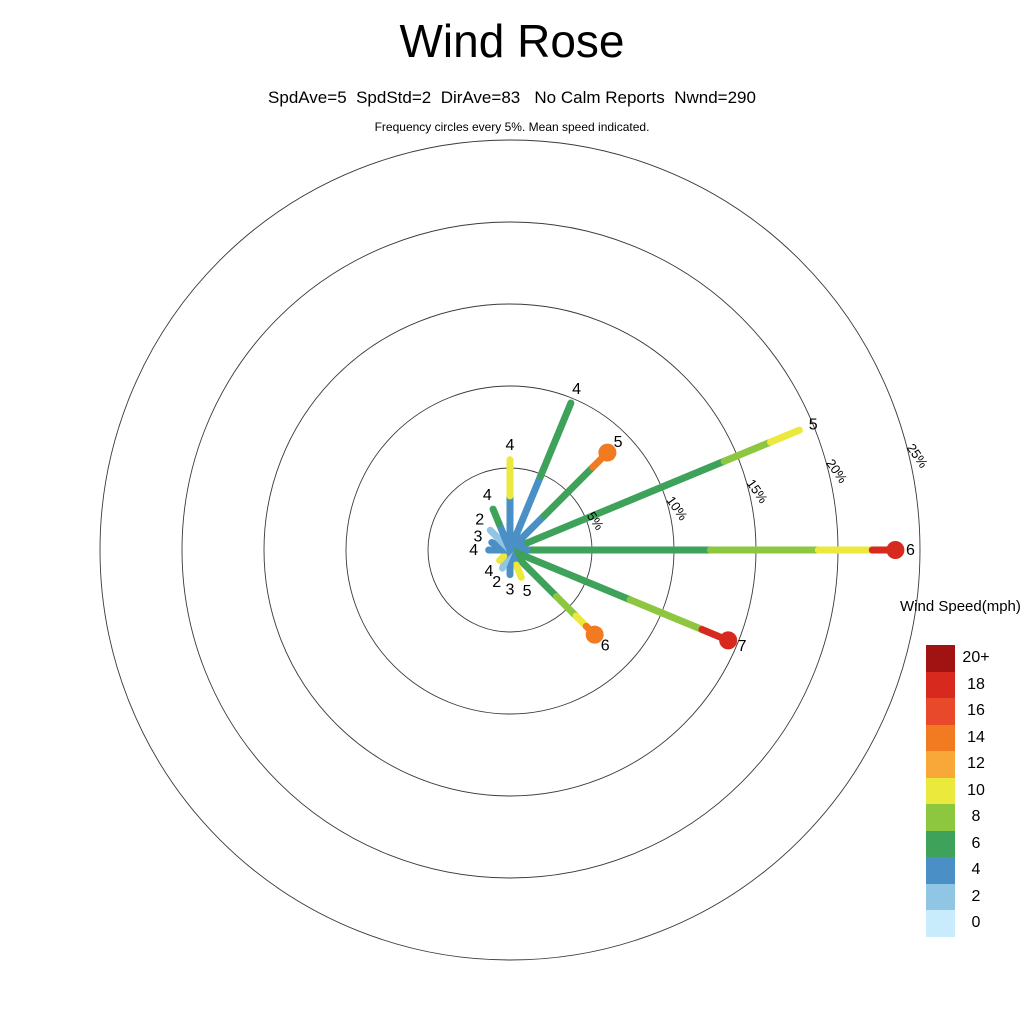 Image resolution: width=1024 pixels, height=1024 pixels. I want to click on spoke-tip-marker-SE, so click(594, 634).